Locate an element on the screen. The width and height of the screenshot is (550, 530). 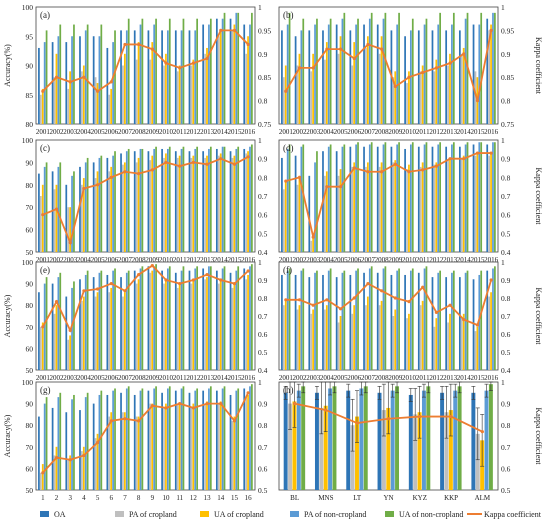
x-tick-label: 2006 is located at coordinates (111, 132).